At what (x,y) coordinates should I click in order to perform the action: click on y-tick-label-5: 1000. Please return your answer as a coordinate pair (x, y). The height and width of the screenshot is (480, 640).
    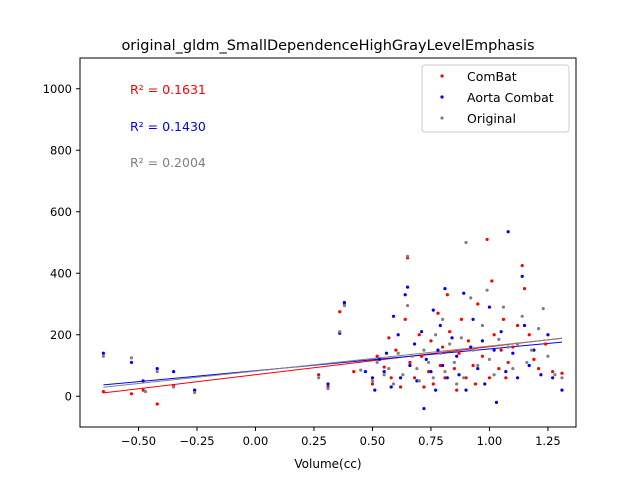
    Looking at the image, I should click on (57, 89).